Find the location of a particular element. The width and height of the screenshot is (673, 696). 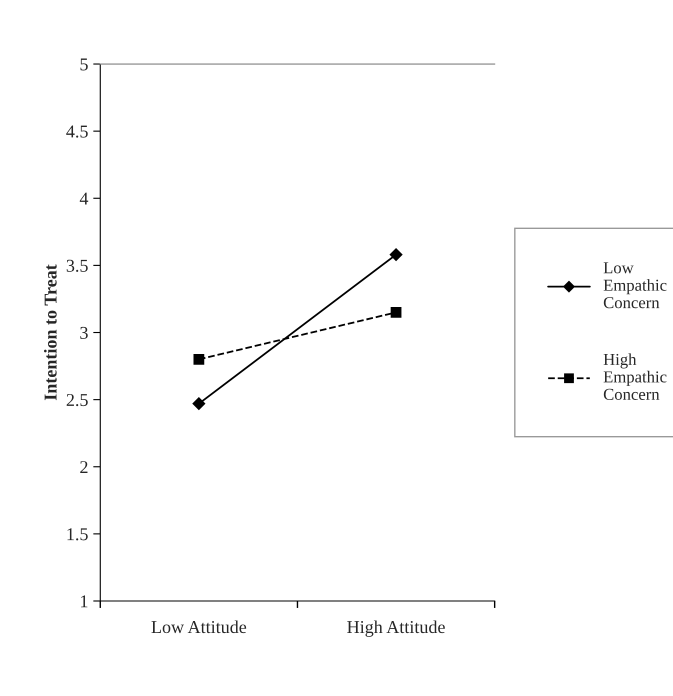

x-tick-label: Low Attitude is located at coordinates (198, 627).